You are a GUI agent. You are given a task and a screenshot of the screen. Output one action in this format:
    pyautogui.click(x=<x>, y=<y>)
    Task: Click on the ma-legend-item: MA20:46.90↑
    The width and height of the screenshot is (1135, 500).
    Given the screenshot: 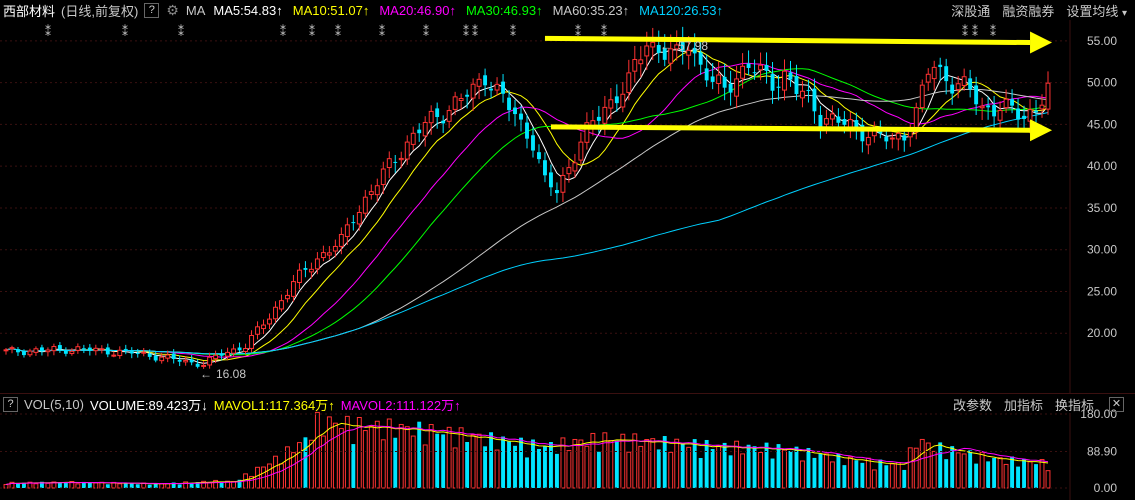 What is the action you would take?
    pyautogui.click(x=417, y=10)
    